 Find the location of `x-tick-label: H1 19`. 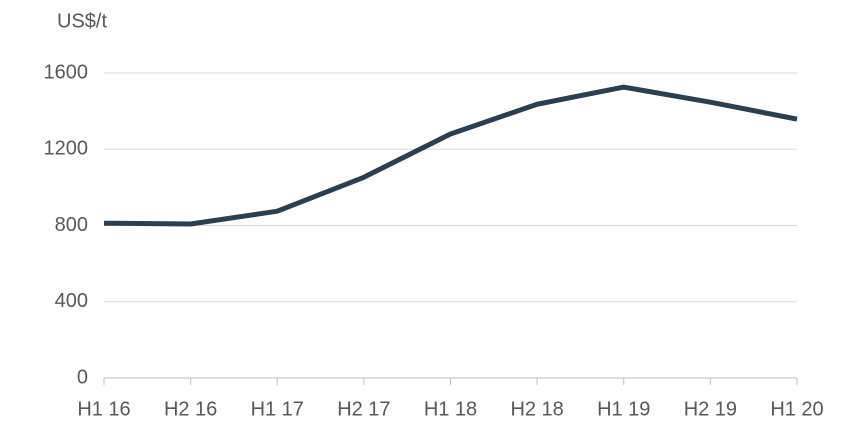

x-tick-label: H1 19 is located at coordinates (623, 409).